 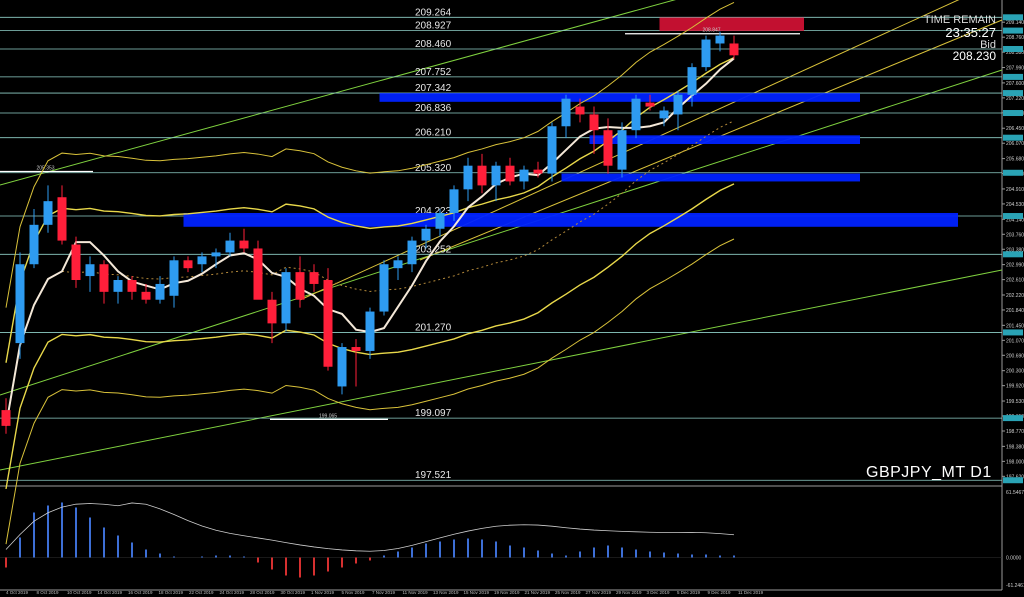 I want to click on level-line-label: 206.210, so click(x=433, y=133).